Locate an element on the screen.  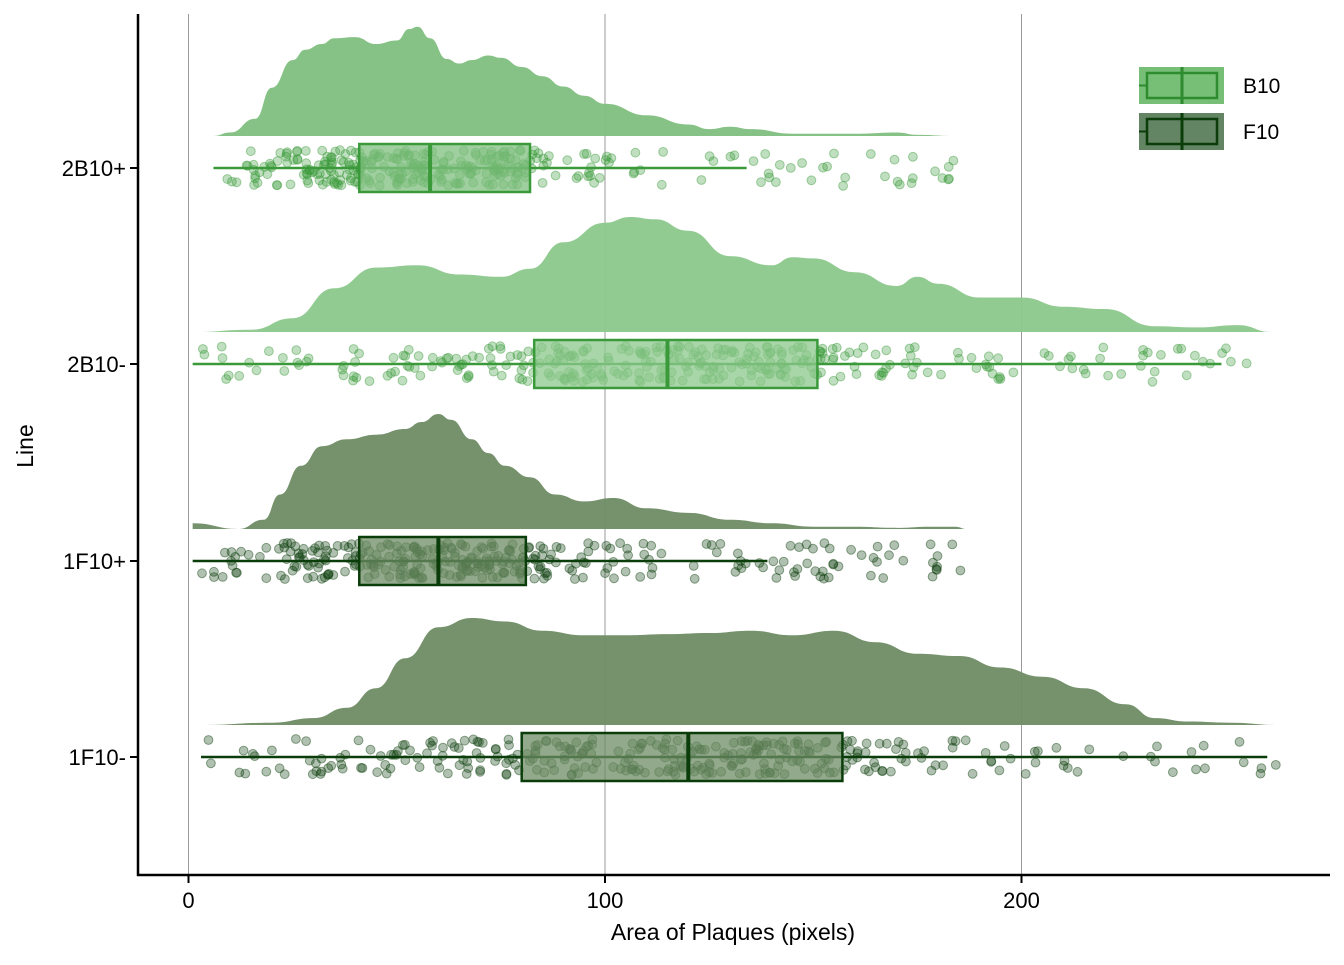
y-axis-title: Line is located at coordinates (25, 445).